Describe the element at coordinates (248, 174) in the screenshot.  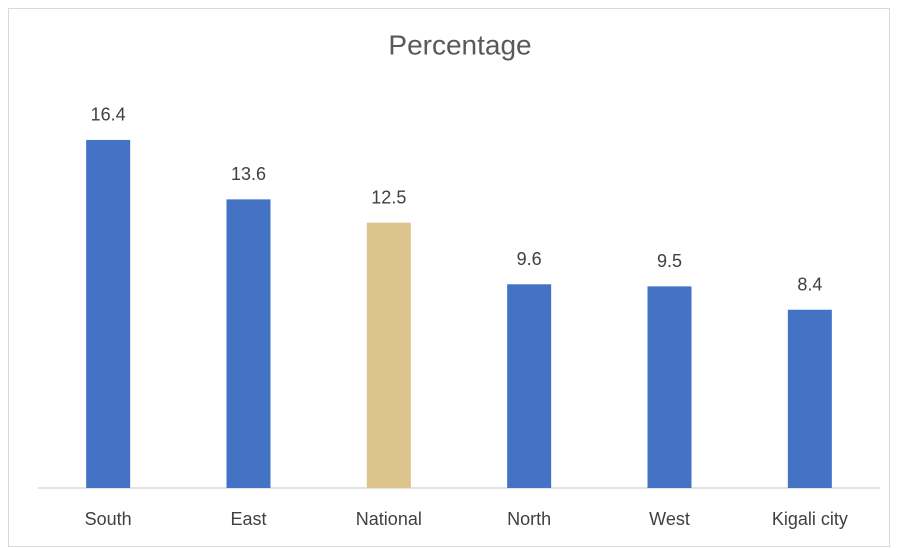
I see `data-label: 13.6` at that location.